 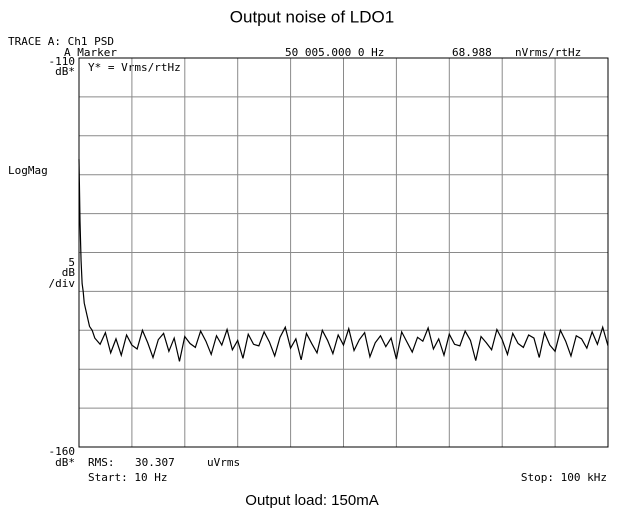 I want to click on rms-label: RMS:, so click(x=101, y=462).